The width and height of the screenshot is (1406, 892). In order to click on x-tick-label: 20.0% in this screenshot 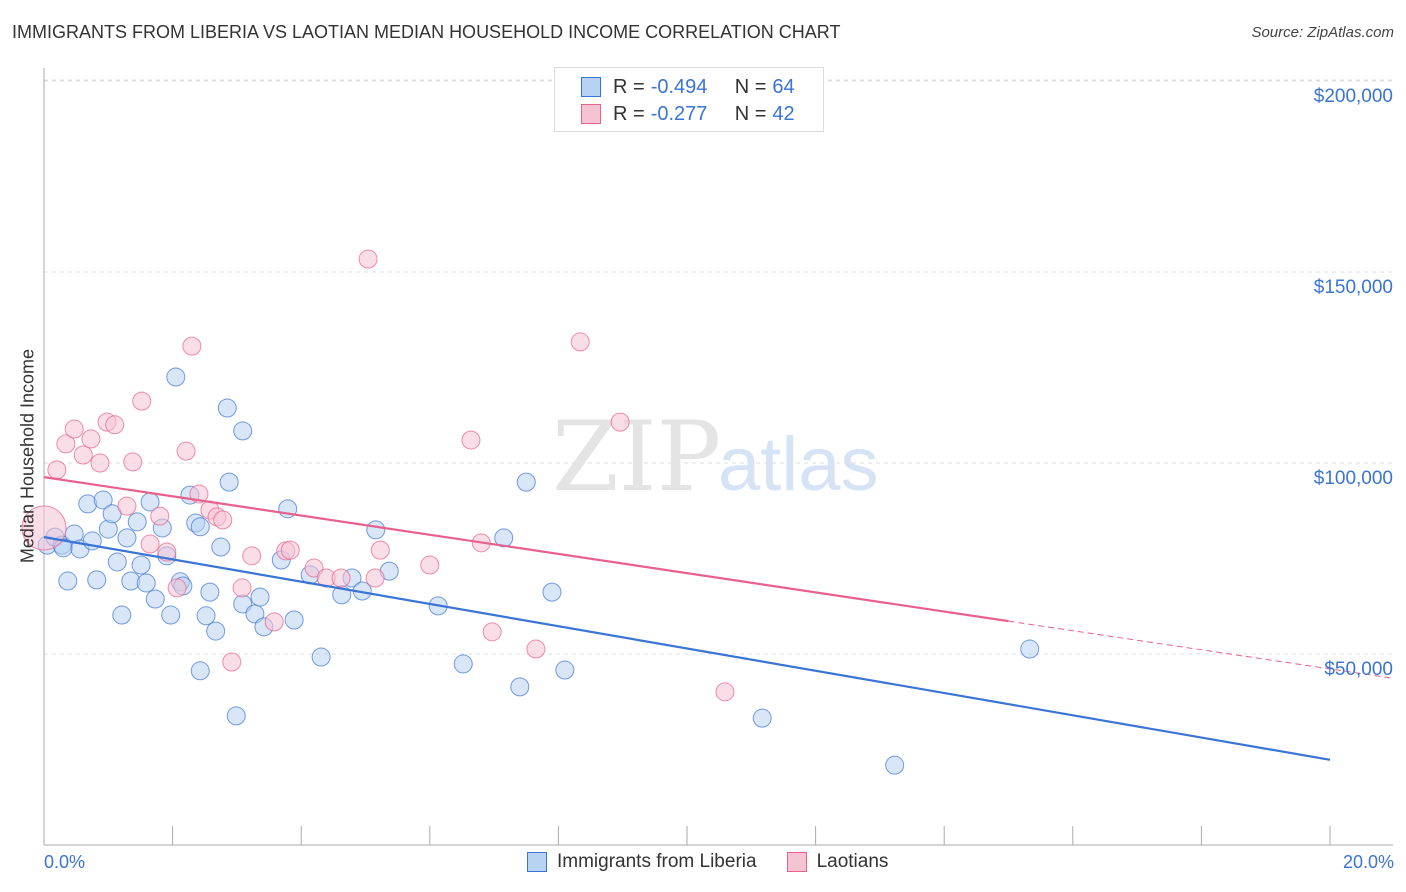, I will do `click(1368, 862)`.